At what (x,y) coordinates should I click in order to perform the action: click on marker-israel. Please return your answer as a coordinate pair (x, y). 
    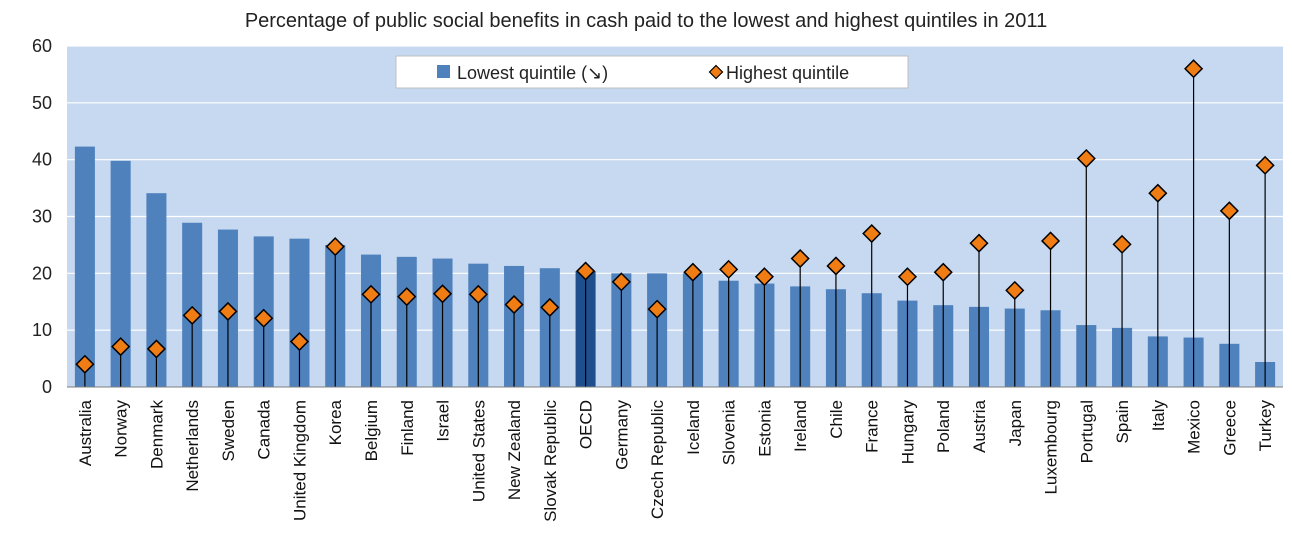
    Looking at the image, I should click on (442, 294).